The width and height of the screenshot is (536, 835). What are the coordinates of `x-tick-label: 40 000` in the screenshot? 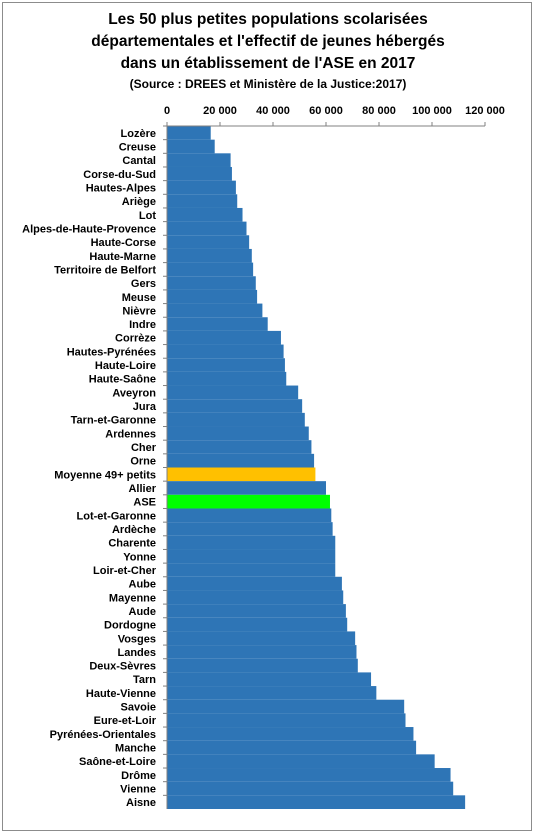 It's located at (273, 111).